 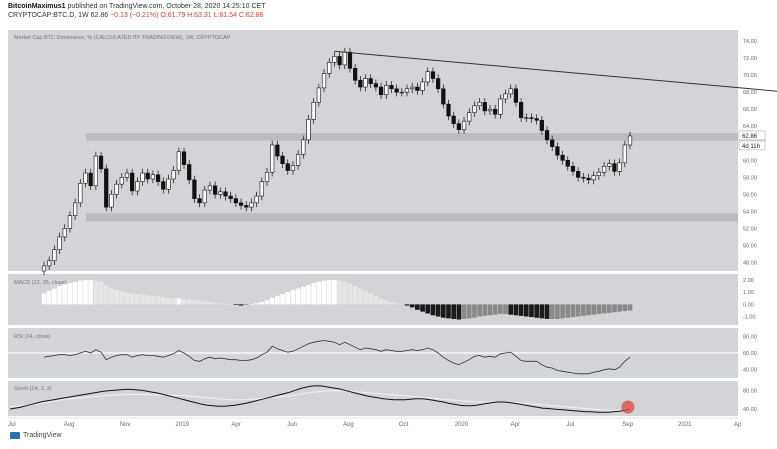 What do you see at coordinates (99, 15) in the screenshot?
I see `last-price: 62.86` at bounding box center [99, 15].